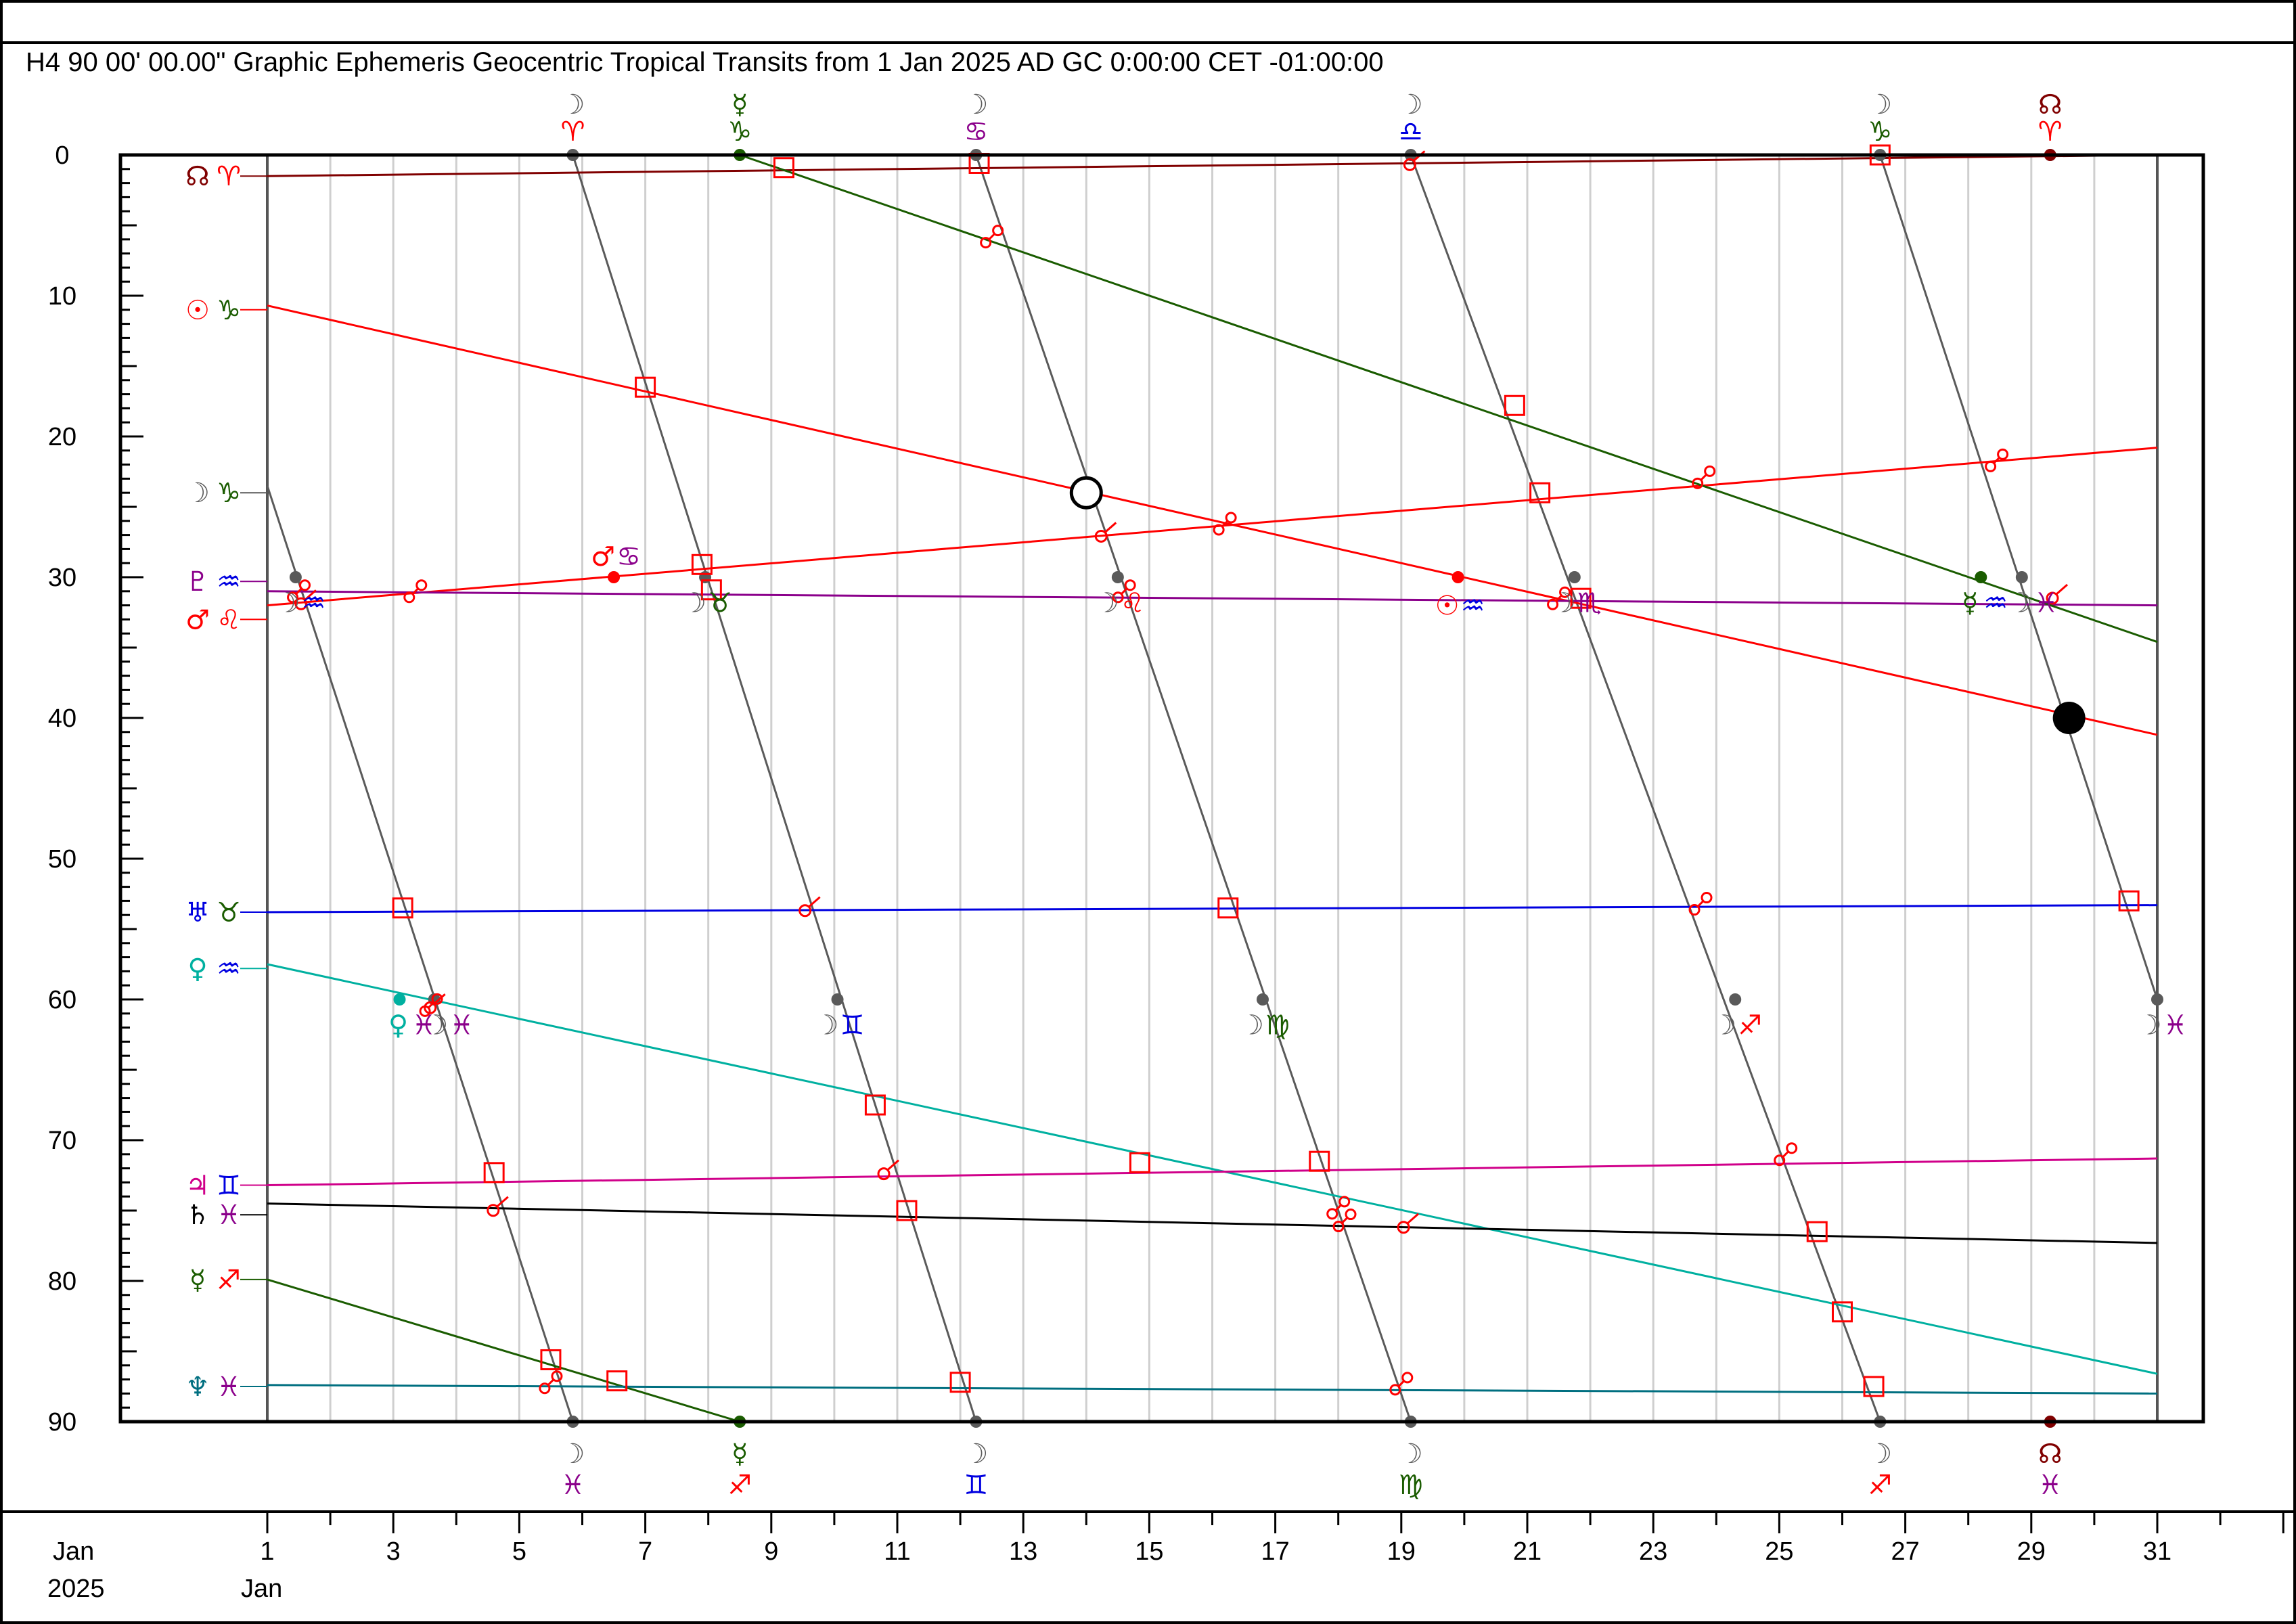 This screenshot has height=1624, width=2296. What do you see at coordinates (229, 1280) in the screenshot?
I see `row-sign-label: ♐` at bounding box center [229, 1280].